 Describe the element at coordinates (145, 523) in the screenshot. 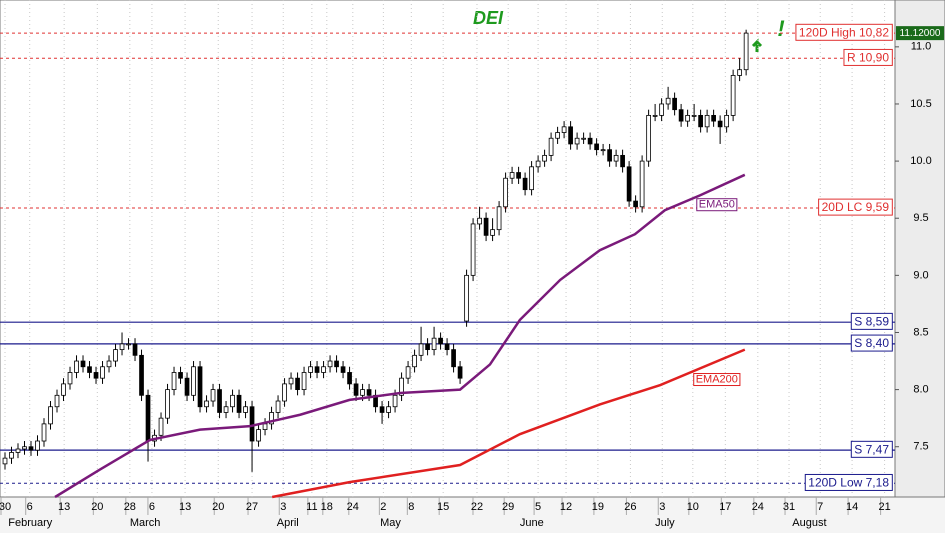

I see `month-label: March` at that location.